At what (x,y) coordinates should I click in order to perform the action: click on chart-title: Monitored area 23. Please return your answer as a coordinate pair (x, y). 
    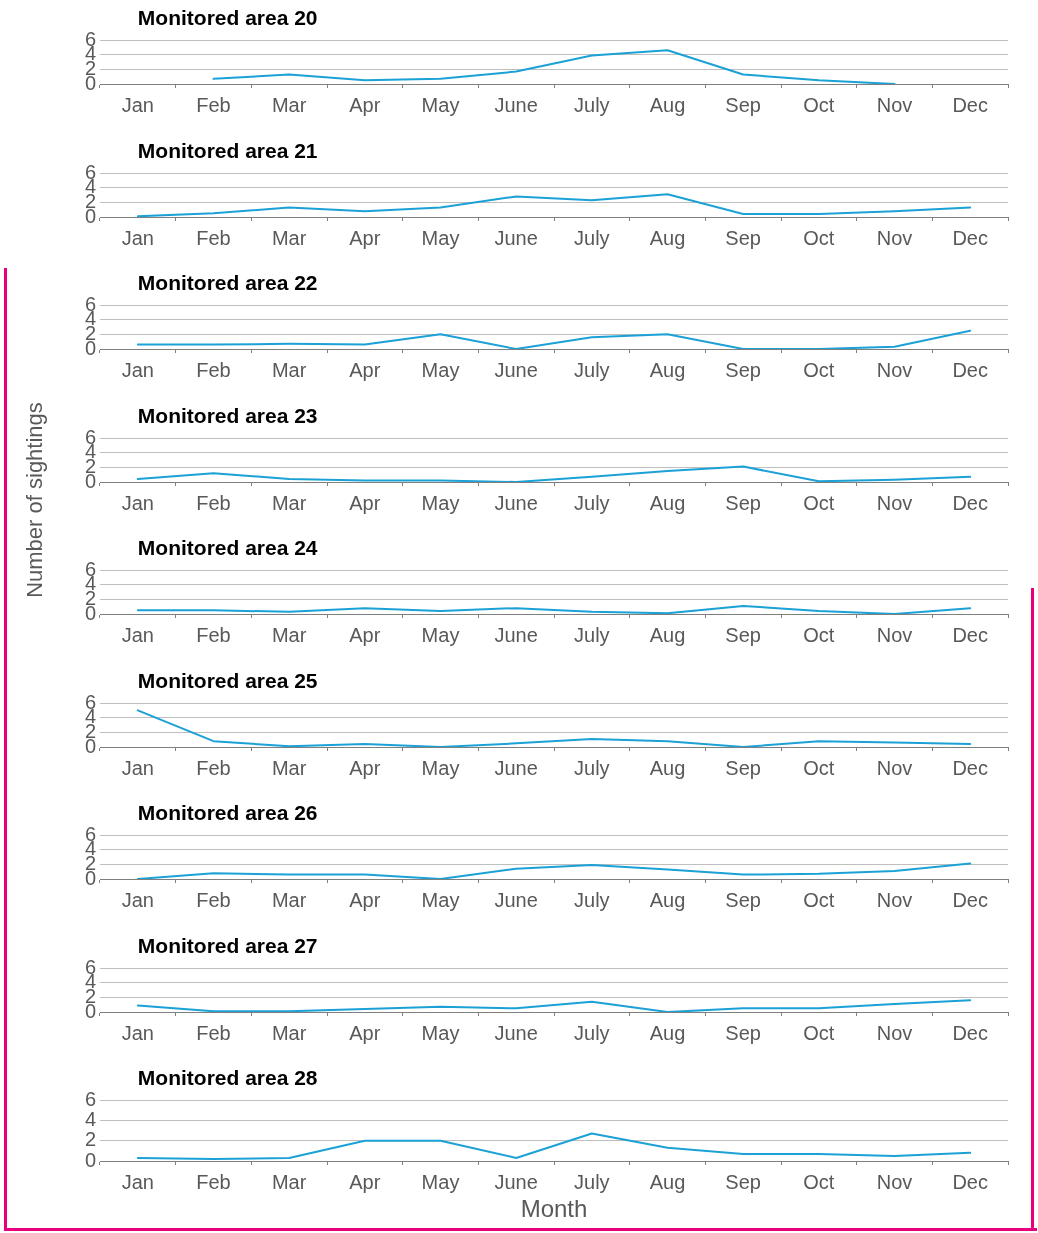
    Looking at the image, I should click on (227, 415).